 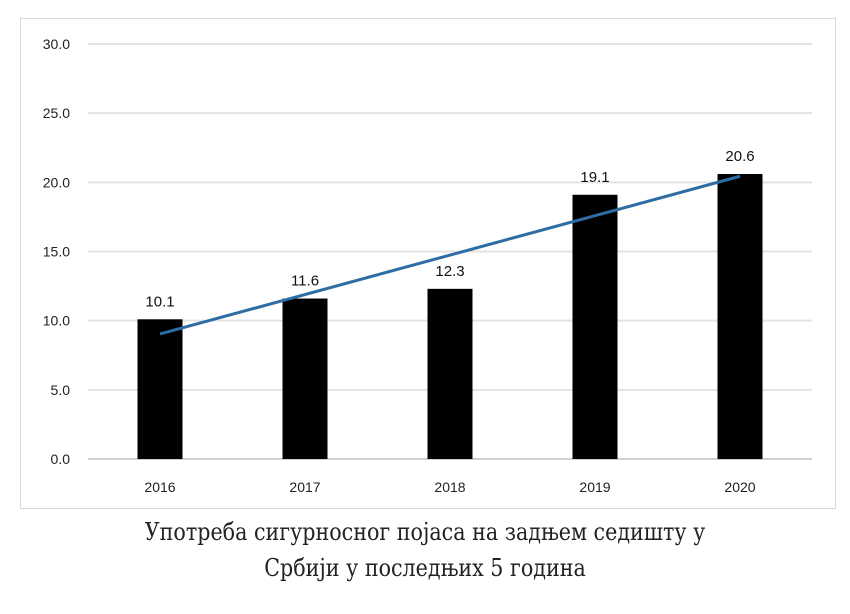 I want to click on x-tick-label: 2017, so click(x=304, y=487).